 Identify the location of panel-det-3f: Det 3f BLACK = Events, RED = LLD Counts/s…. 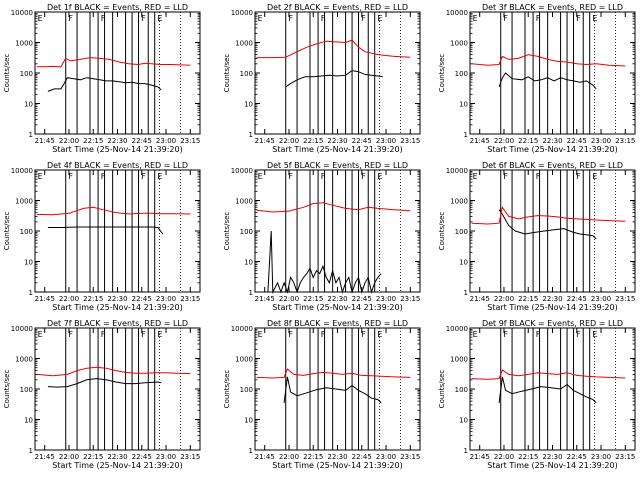
(537, 78).